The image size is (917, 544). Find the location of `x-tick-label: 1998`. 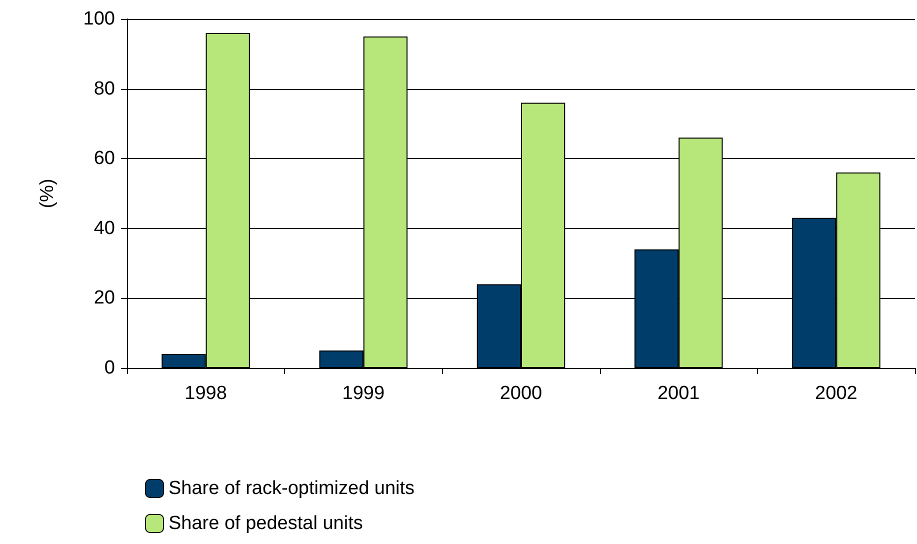

x-tick-label: 1998 is located at coordinates (205, 393).